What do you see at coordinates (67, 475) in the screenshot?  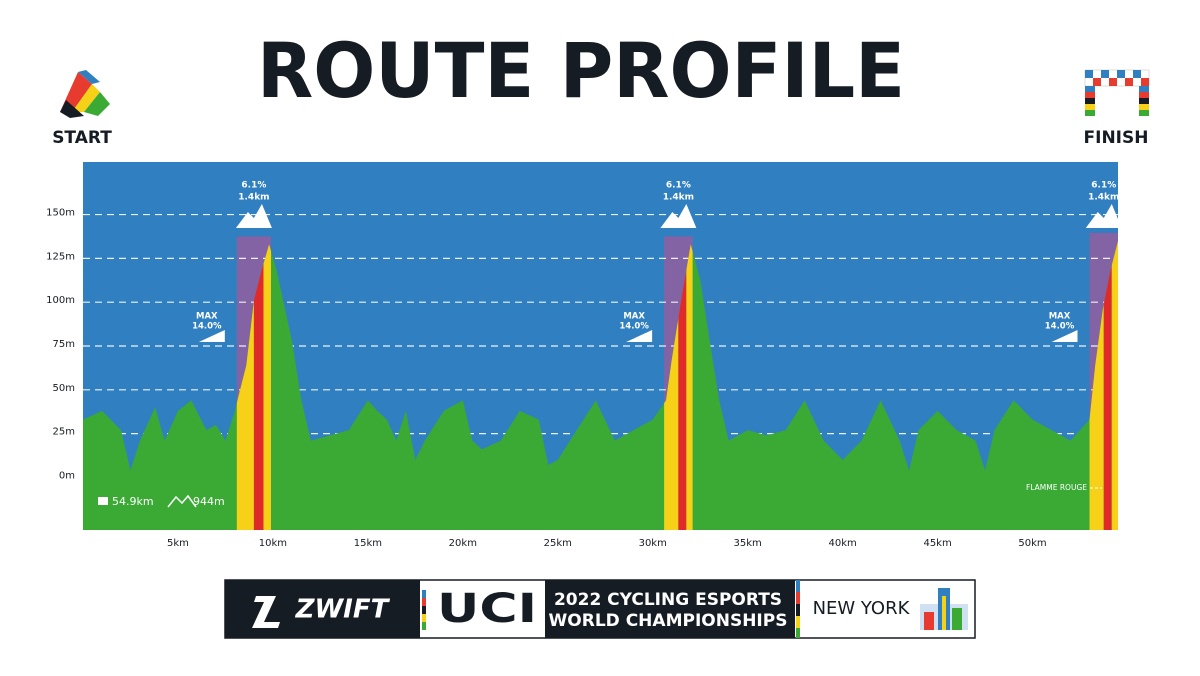 I see `y-tick-label: 0m` at bounding box center [67, 475].